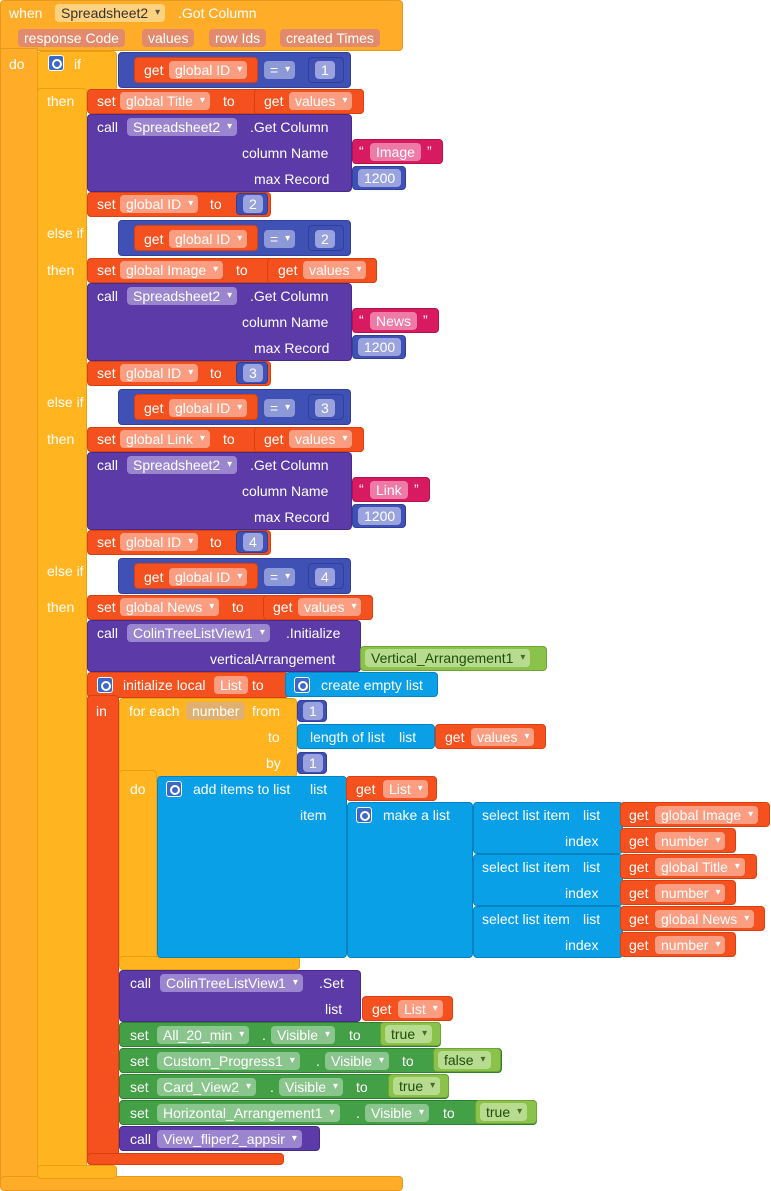 Image resolution: width=771 pixels, height=1191 pixels. Describe the element at coordinates (228, 1061) in the screenshot. I see `component-dropdown: Custom_Progress1` at that location.